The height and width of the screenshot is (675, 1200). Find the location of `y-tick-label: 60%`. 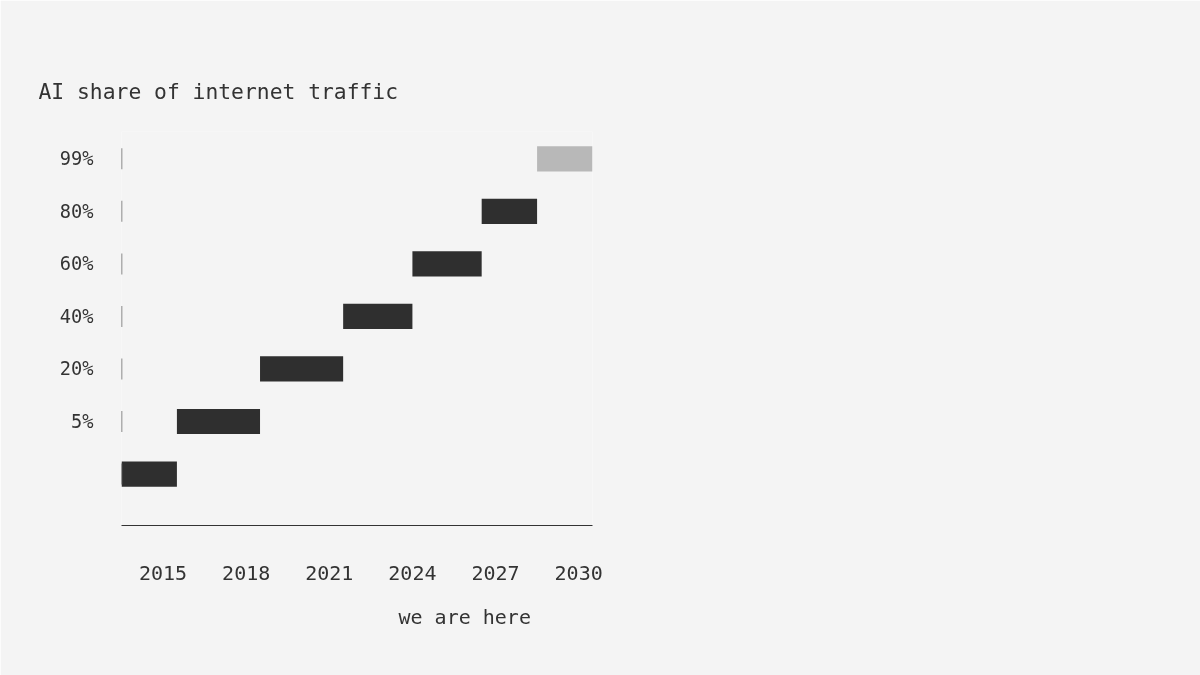

y-tick-label: 60% is located at coordinates (76, 264).